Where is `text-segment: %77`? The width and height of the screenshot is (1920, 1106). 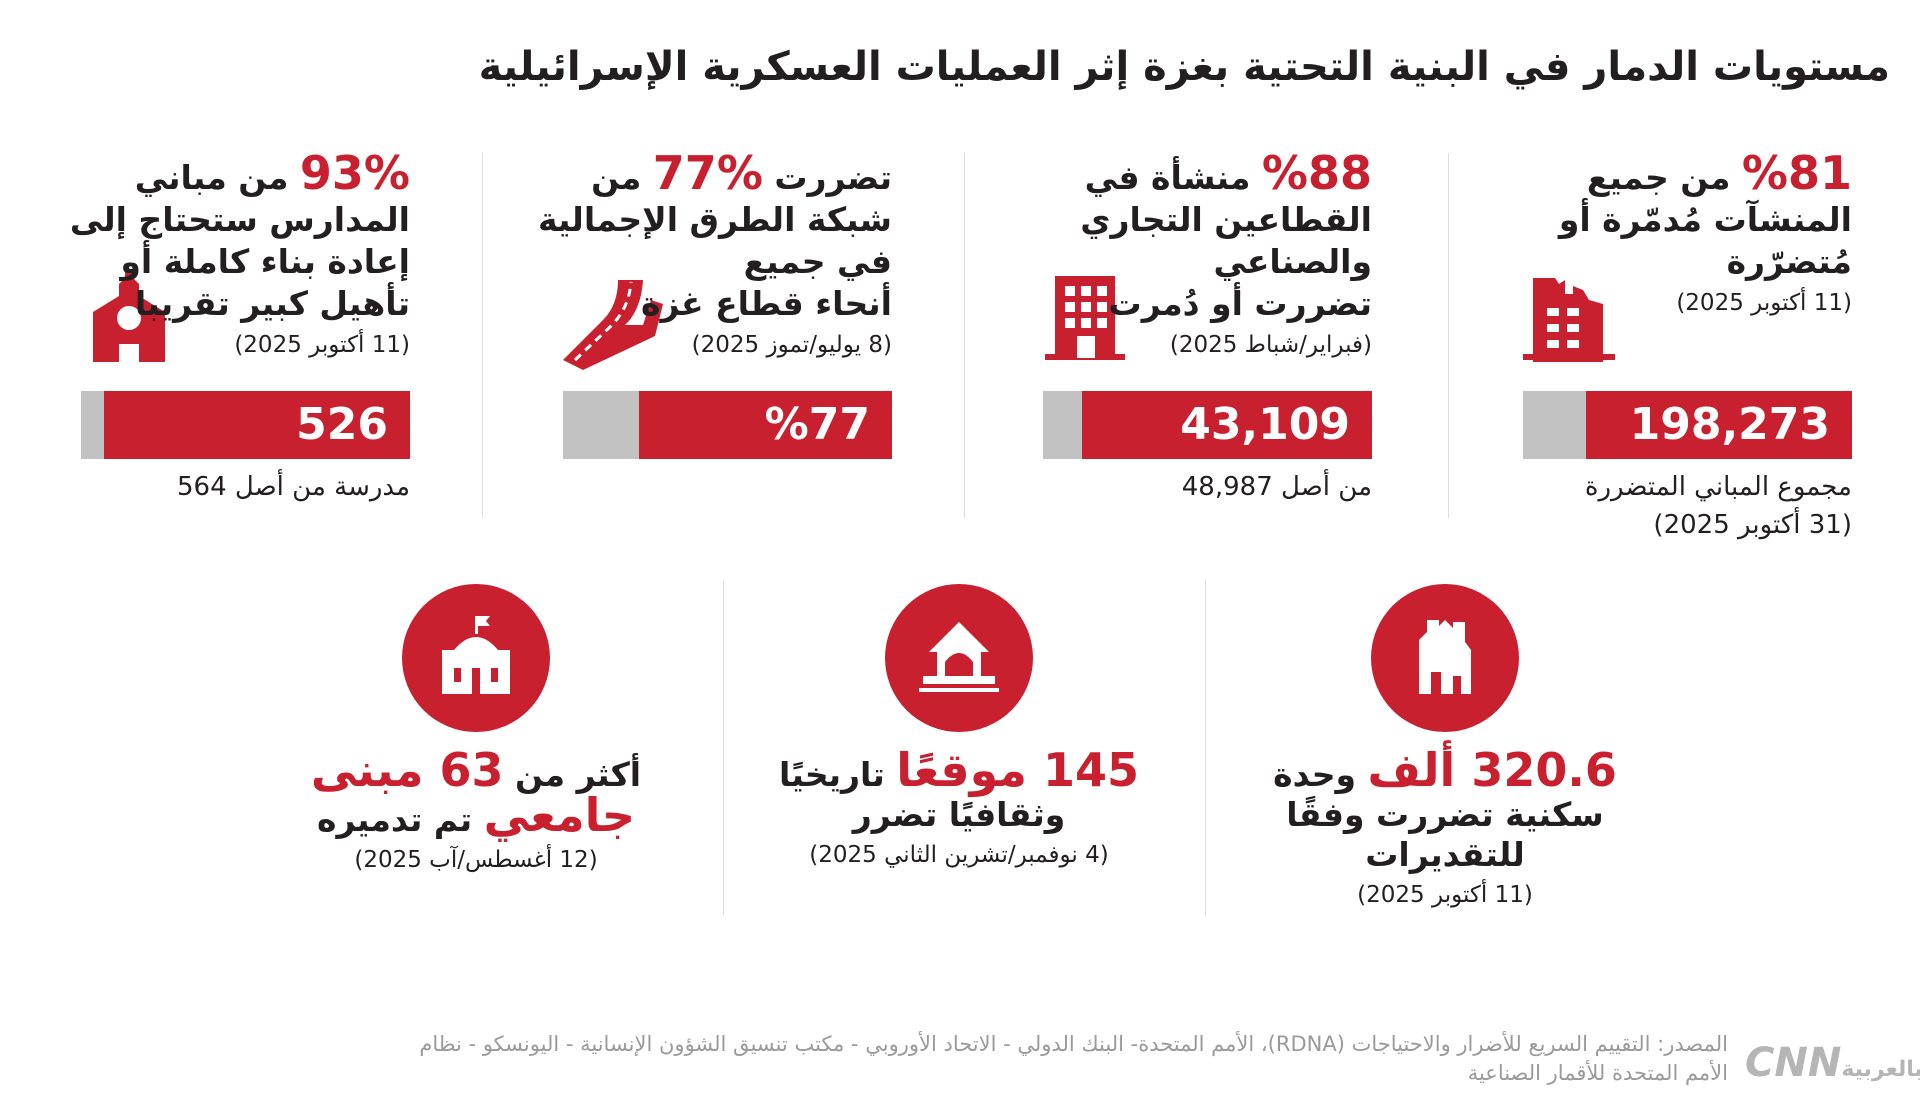 text-segment: %77 is located at coordinates (707, 173).